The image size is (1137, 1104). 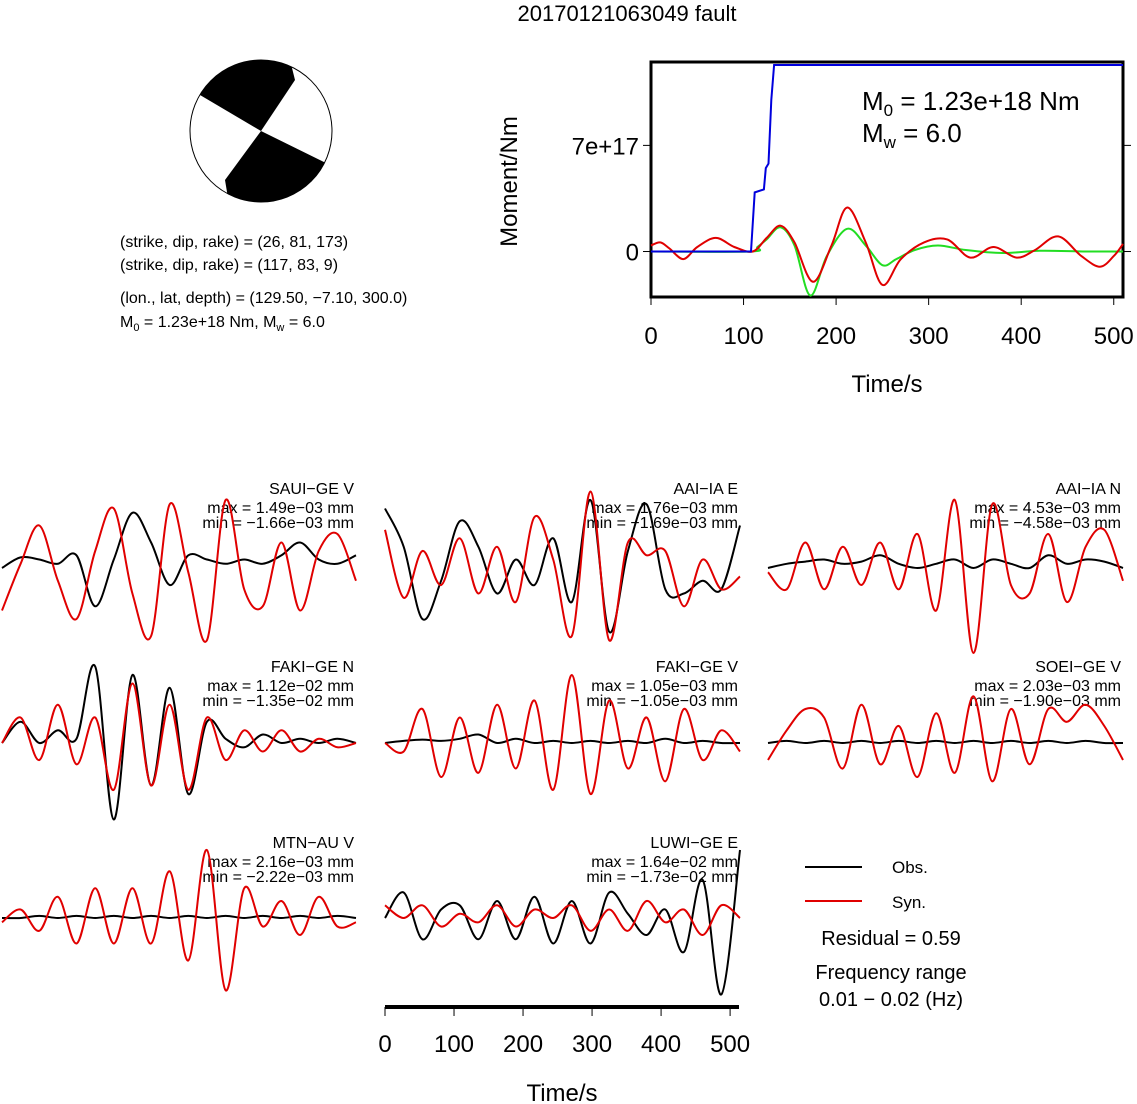 What do you see at coordinates (280, 686) in the screenshot?
I see `station-max: max = 1.12e−02 mm` at bounding box center [280, 686].